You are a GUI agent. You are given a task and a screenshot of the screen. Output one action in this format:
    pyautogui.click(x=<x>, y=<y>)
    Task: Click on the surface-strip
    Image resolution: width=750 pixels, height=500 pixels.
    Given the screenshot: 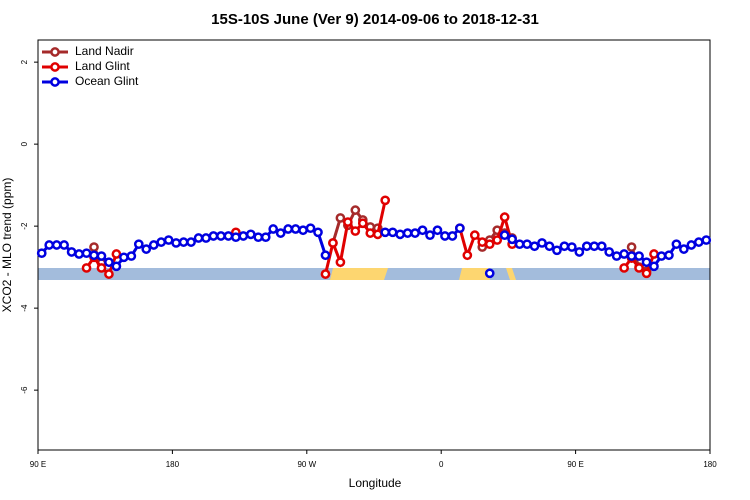 What is the action you would take?
    pyautogui.click(x=374, y=274)
    